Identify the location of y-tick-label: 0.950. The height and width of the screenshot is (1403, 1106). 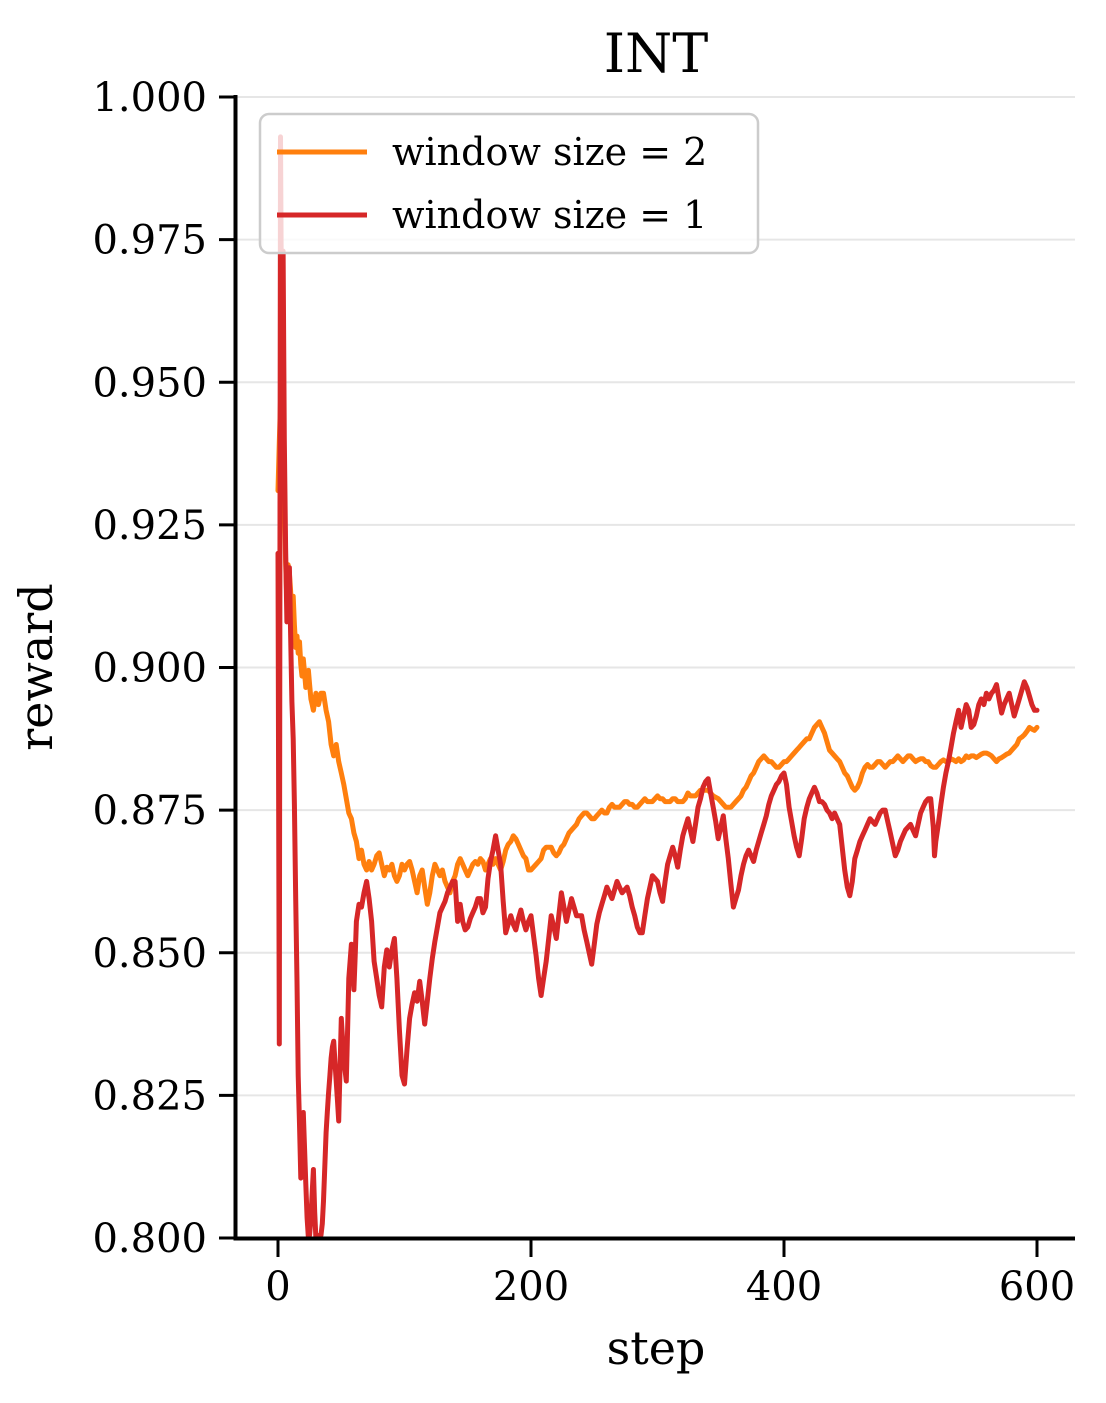
(149, 383).